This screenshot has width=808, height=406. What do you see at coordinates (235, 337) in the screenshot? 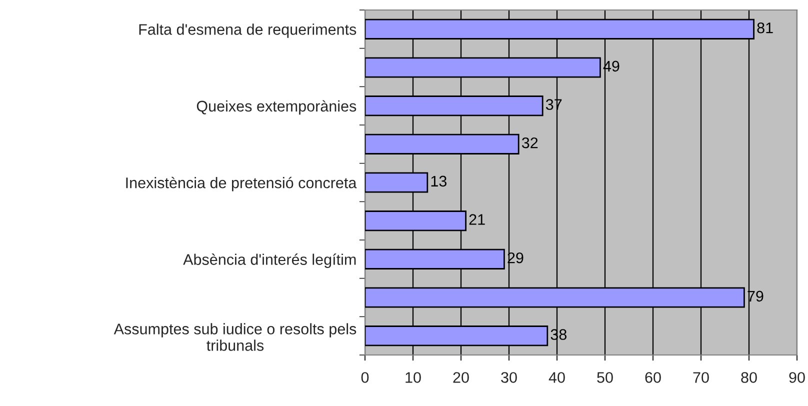
I see `y-tick-label: Assumptes sub iudice o resolts pels tribunals` at bounding box center [235, 337].